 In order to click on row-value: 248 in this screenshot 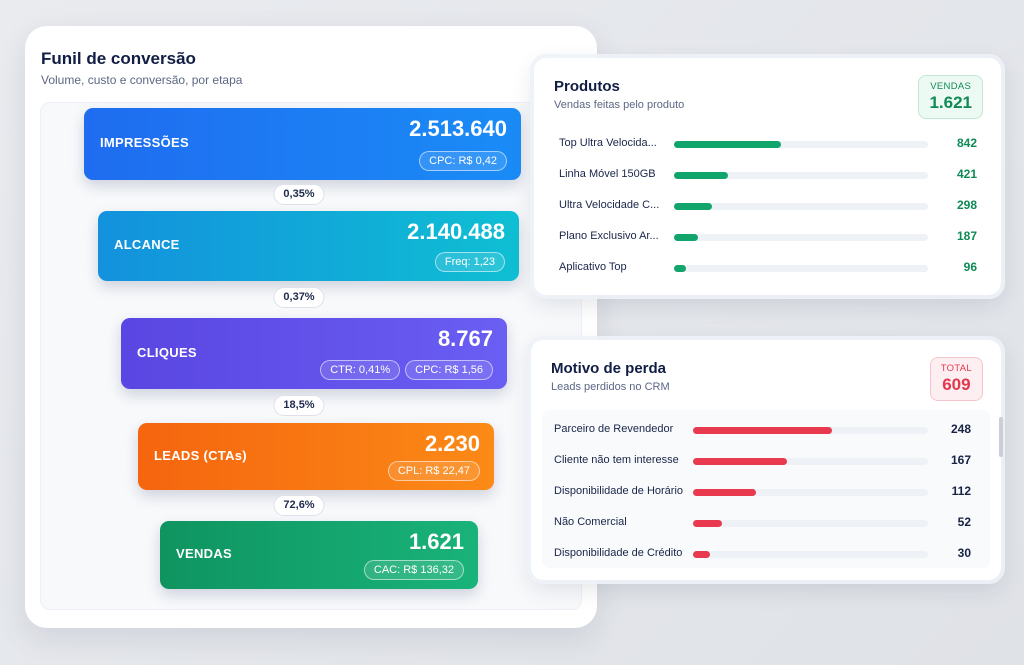, I will do `click(960, 429)`.